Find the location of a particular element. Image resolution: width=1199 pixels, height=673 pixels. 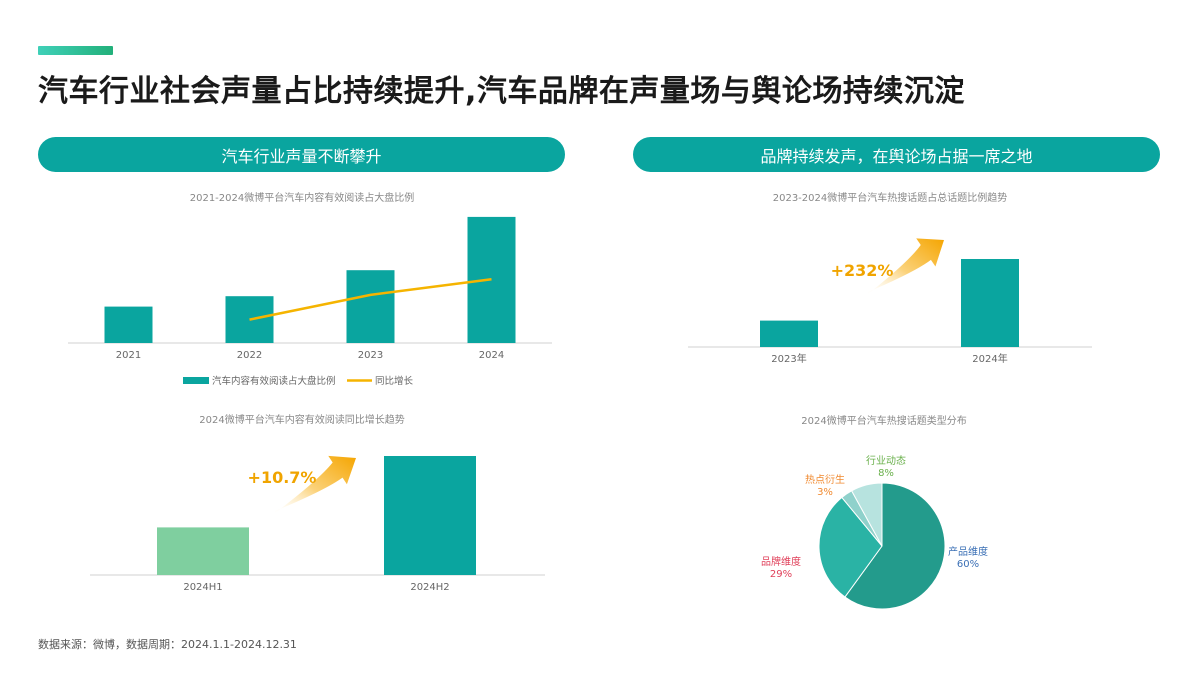

chart2-bar-2024H1 is located at coordinates (203, 551).